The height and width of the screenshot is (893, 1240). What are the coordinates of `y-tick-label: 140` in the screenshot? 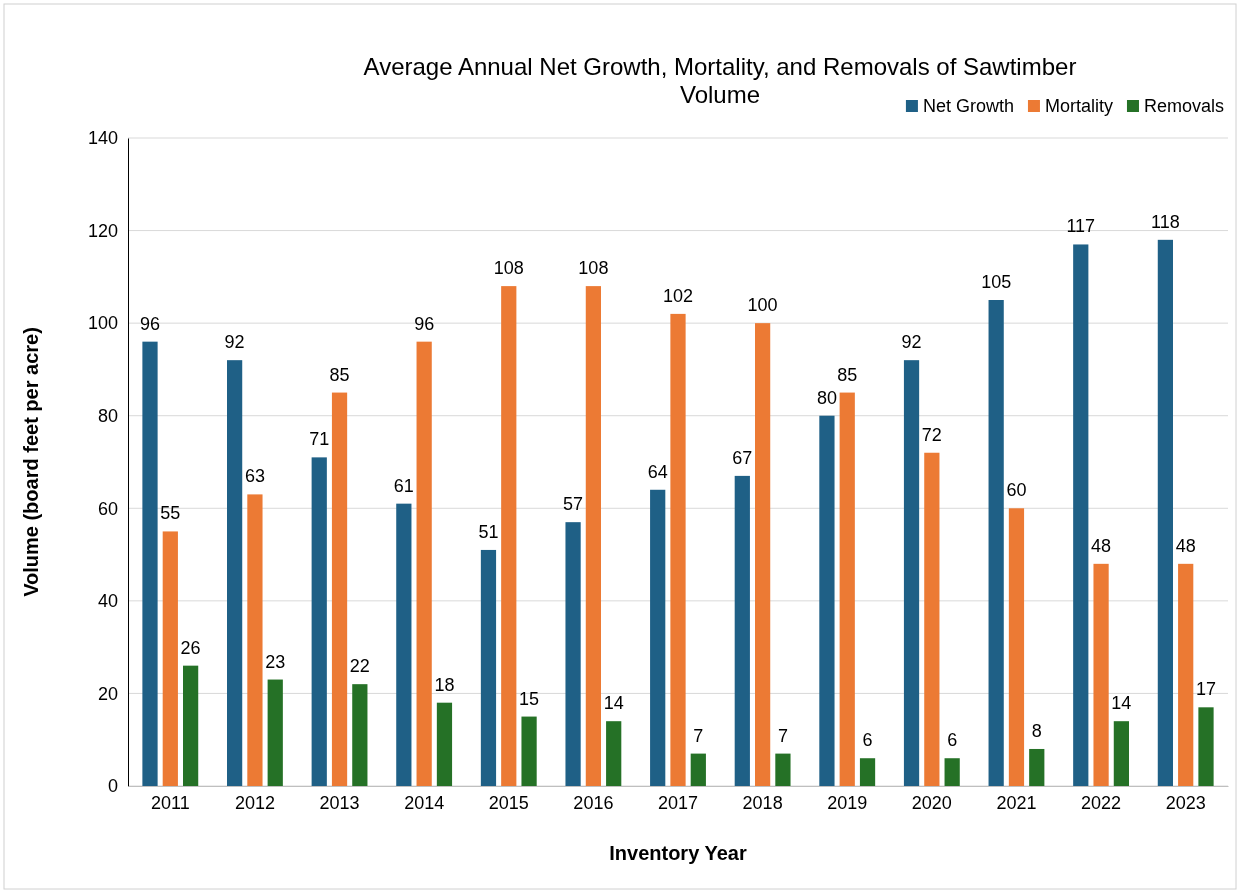 It's located at (102, 138).